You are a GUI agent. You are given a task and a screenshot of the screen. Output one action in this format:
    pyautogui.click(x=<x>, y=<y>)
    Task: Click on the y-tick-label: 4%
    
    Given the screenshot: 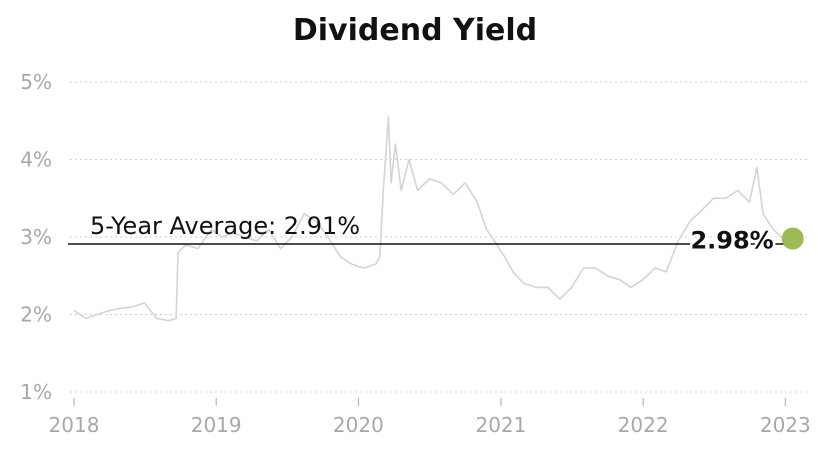 What is the action you would take?
    pyautogui.click(x=36, y=160)
    